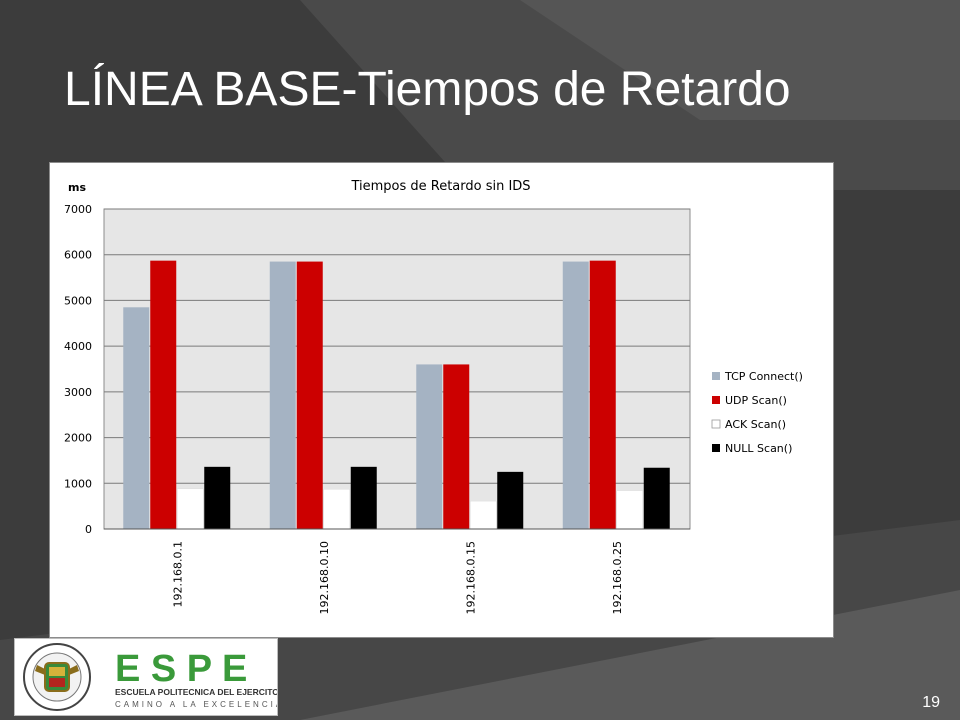 The width and height of the screenshot is (960, 720). Describe the element at coordinates (324, 577) in the screenshot. I see `x-tick-label: 192.168.0.10` at that location.